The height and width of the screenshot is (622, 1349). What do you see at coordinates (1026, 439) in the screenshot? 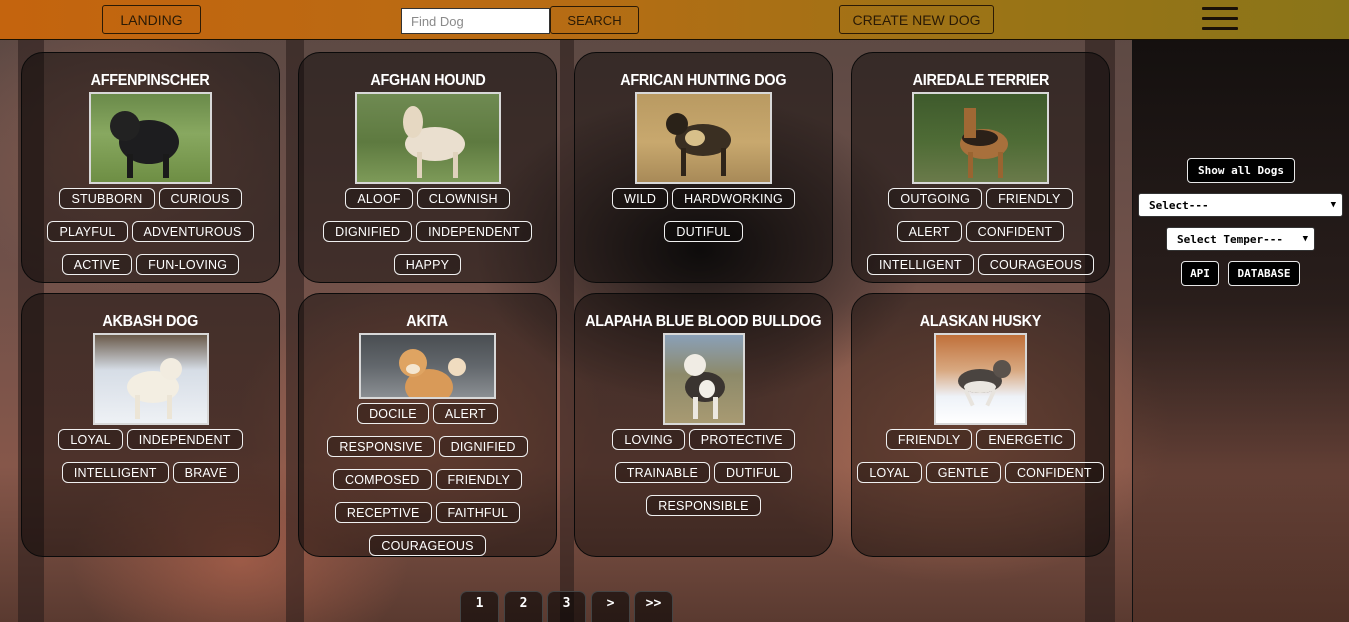
I see `temperament-tag: ENERGETIC` at bounding box center [1026, 439].